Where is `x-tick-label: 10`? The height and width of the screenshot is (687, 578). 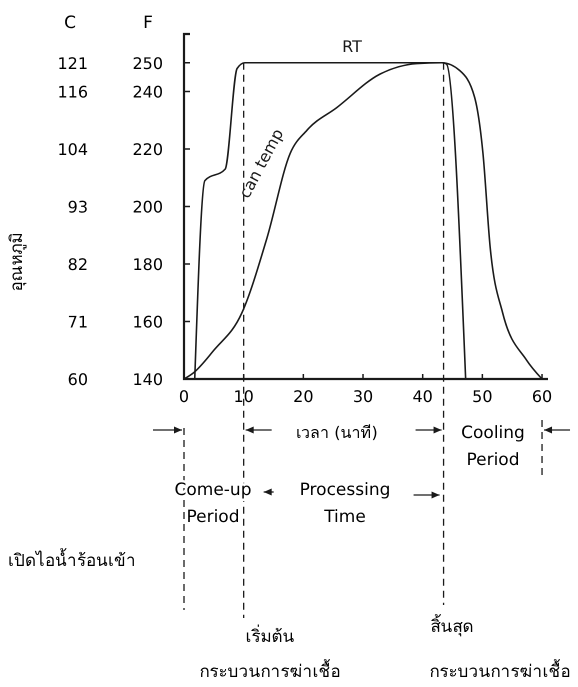 x-tick-label: 10 is located at coordinates (243, 396).